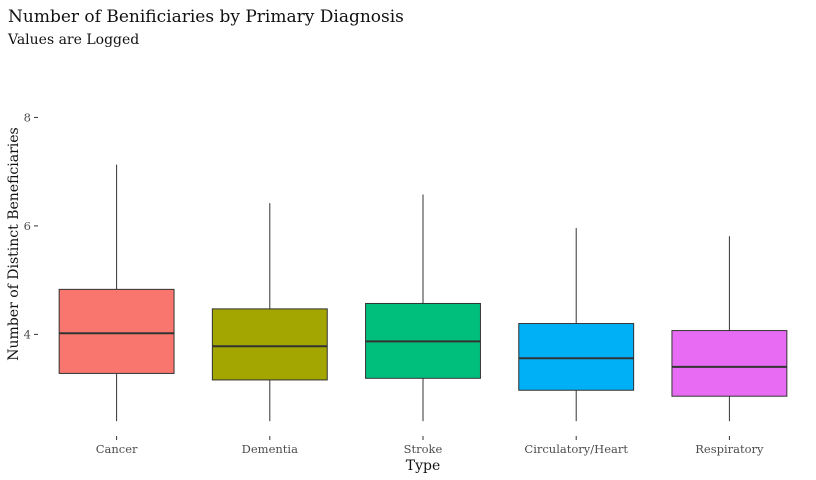 The height and width of the screenshot is (480, 816). I want to click on box-circulatory-heart, so click(576, 325).